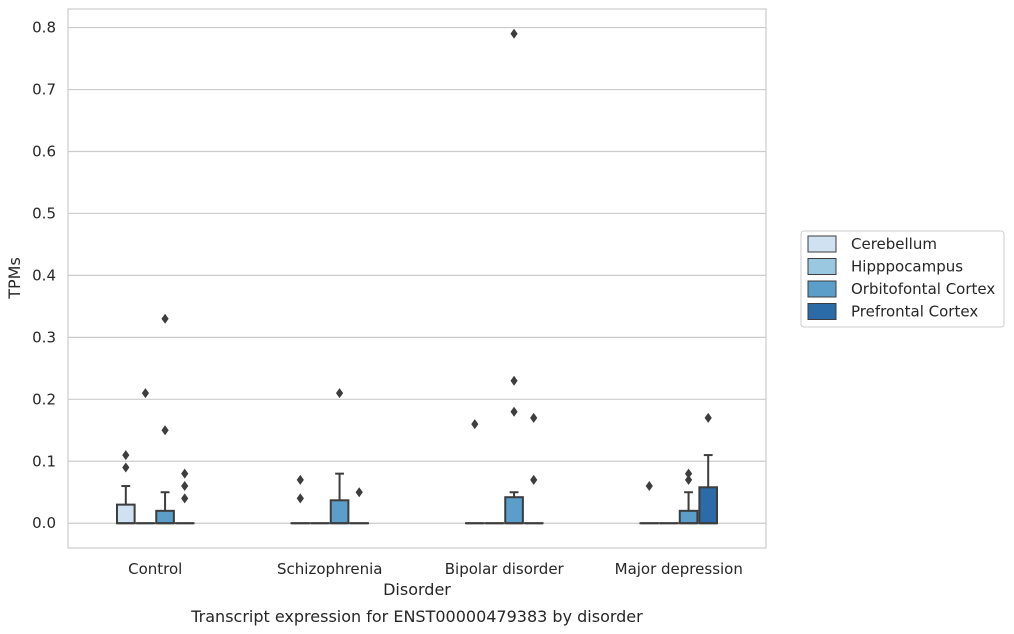 The width and height of the screenshot is (1014, 634). I want to click on x-tick-label: Major depression, so click(679, 569).